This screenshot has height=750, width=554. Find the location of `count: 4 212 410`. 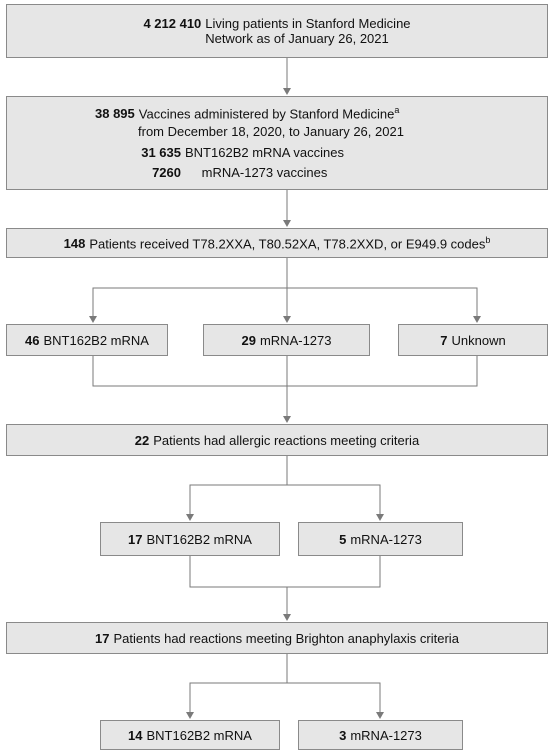

count: 4 212 410 is located at coordinates (172, 23).